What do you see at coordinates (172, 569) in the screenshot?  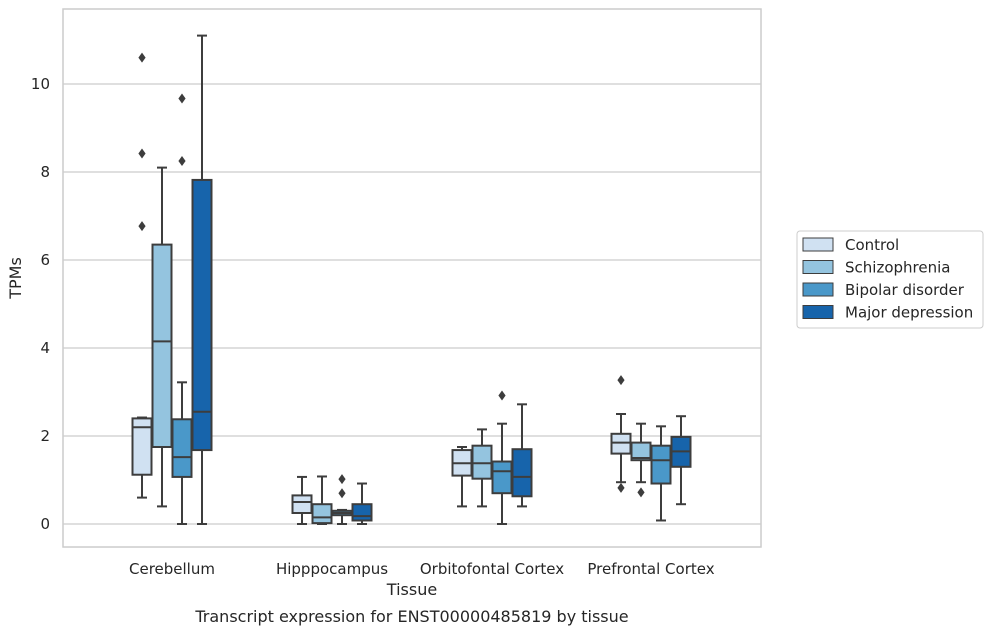 I see `x-tick-label: Cerebellum` at bounding box center [172, 569].